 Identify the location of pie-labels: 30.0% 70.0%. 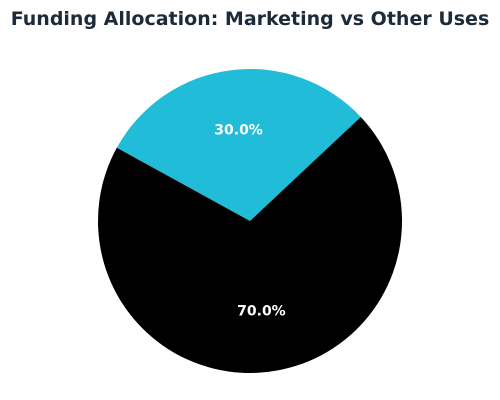
(249, 221).